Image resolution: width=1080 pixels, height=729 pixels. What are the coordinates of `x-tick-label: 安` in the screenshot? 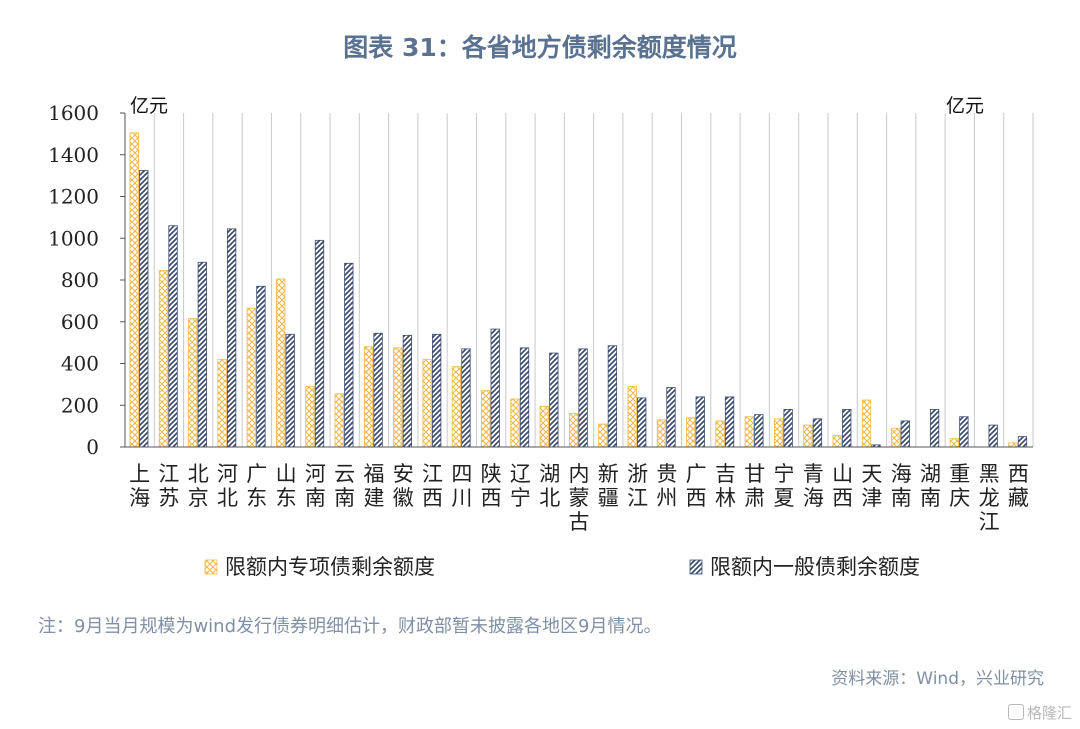 It's located at (403, 474).